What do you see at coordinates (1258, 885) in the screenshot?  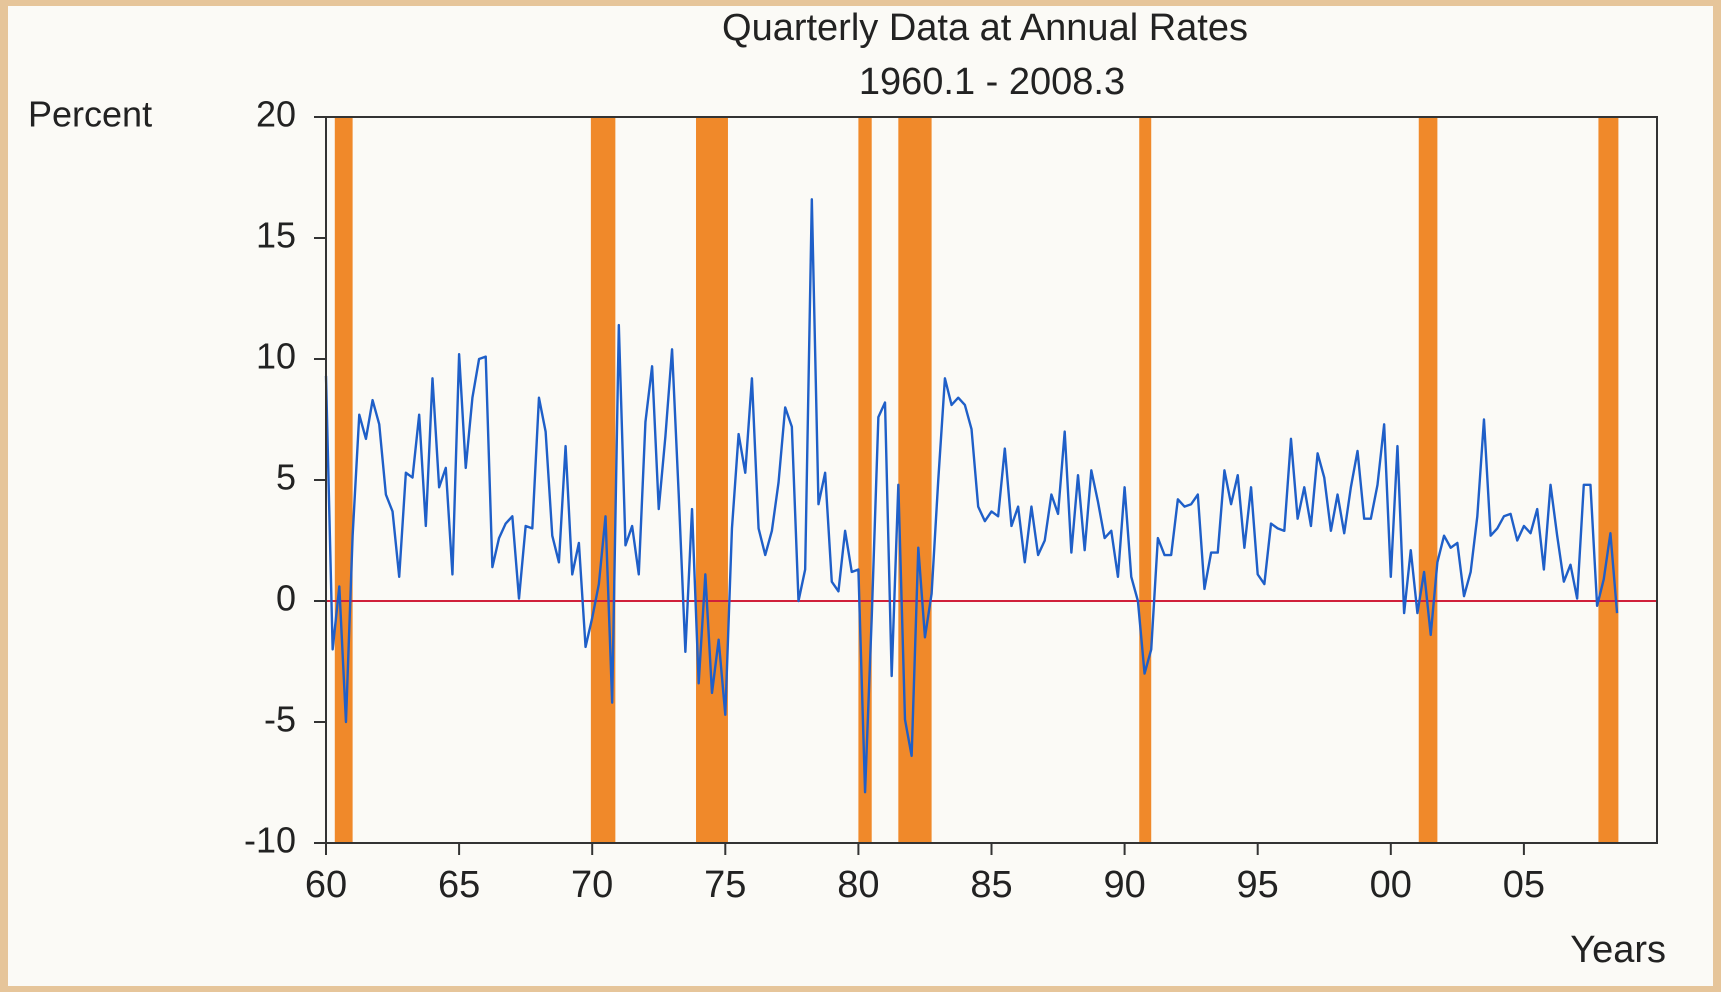 I see `x-tick-label: 95` at bounding box center [1258, 885].